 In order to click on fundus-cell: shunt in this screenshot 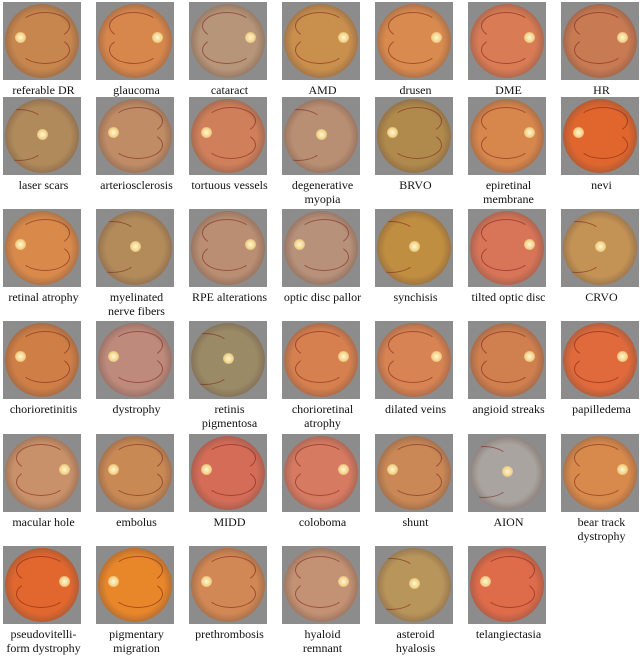, I will do `click(417, 489)`.